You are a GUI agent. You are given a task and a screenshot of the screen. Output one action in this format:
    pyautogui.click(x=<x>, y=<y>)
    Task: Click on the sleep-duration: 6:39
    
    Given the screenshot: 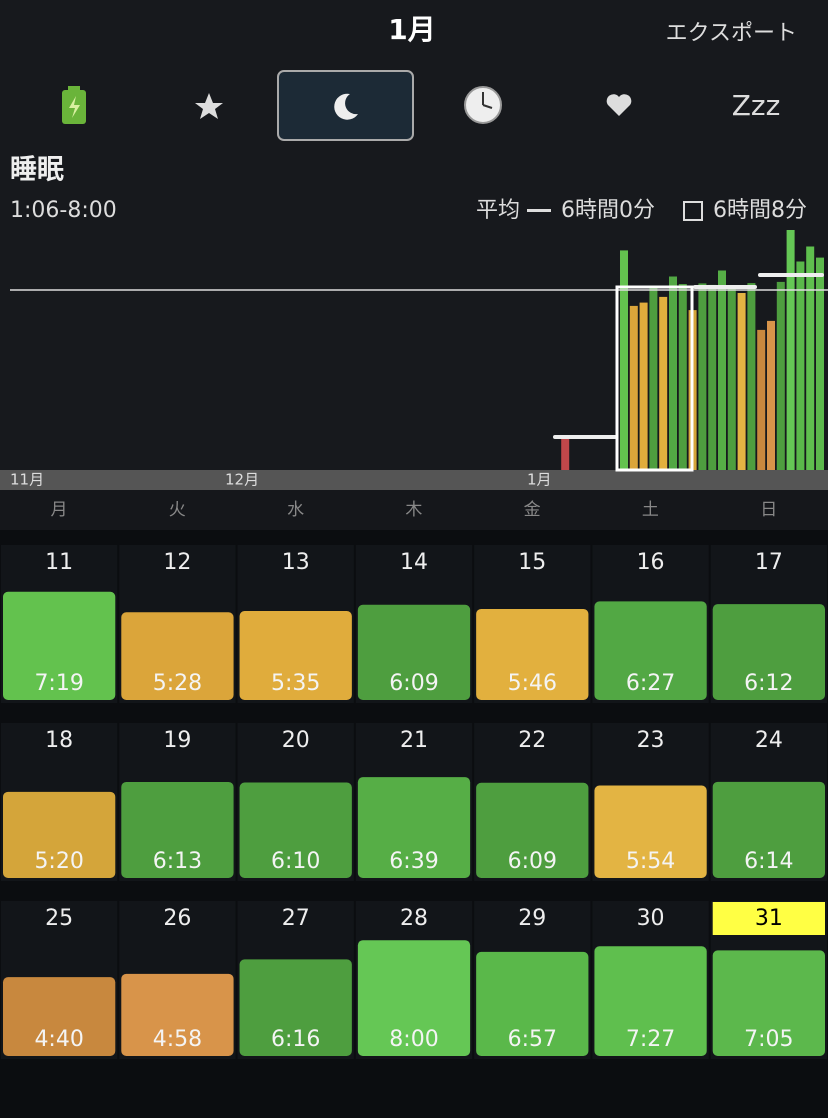 What is the action you would take?
    pyautogui.click(x=413, y=861)
    